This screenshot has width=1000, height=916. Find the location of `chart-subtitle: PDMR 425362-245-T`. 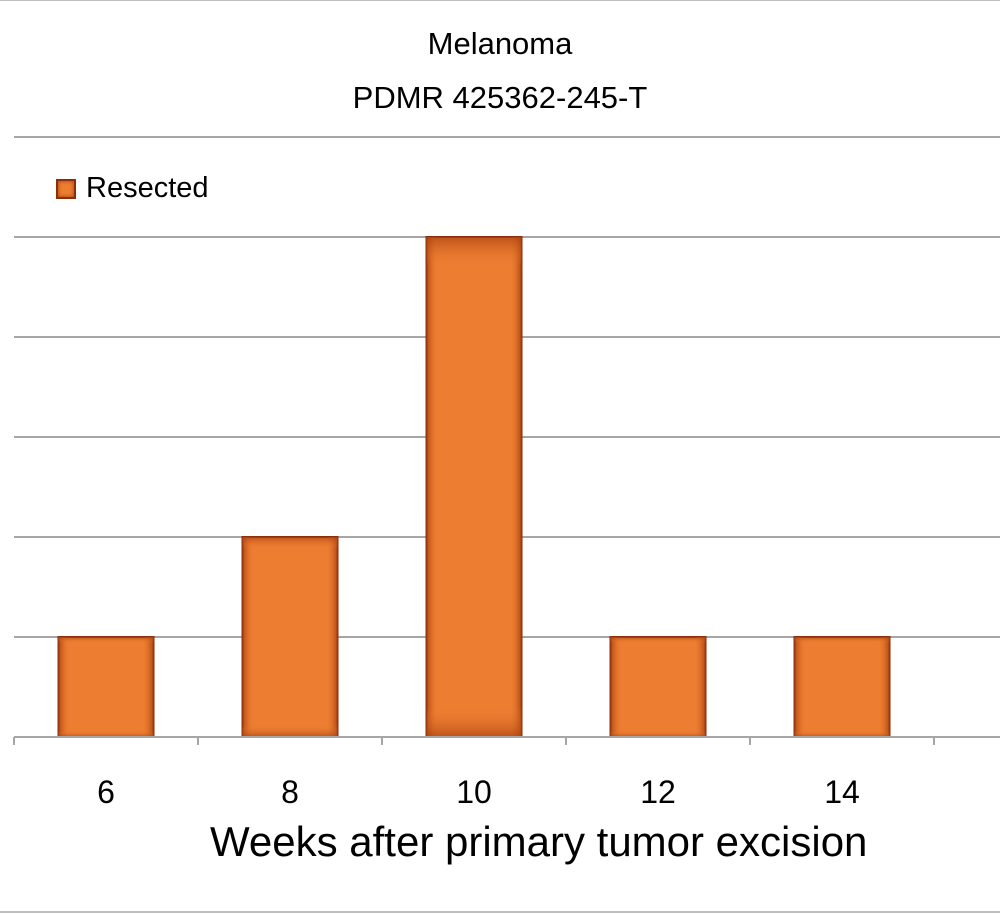

chart-subtitle: PDMR 425362-245-T is located at coordinates (500, 97).